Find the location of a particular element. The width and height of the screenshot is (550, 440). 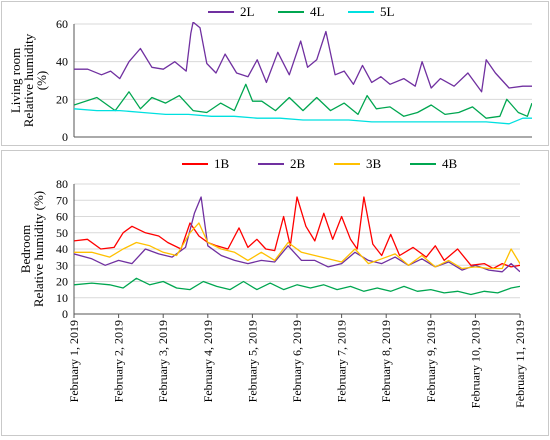

bedroom-xtick-label: February 8, 2019 is located at coordinates (386, 361).